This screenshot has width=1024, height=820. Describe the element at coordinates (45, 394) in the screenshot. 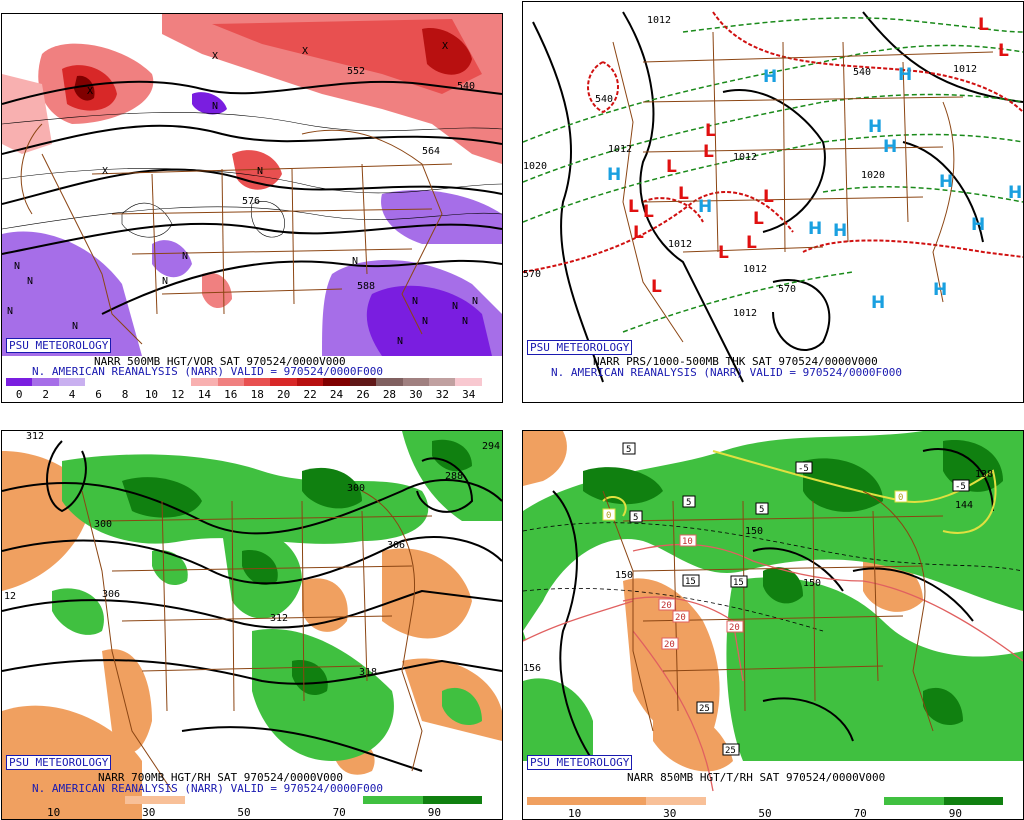

I see `colorbar-label: 2` at that location.